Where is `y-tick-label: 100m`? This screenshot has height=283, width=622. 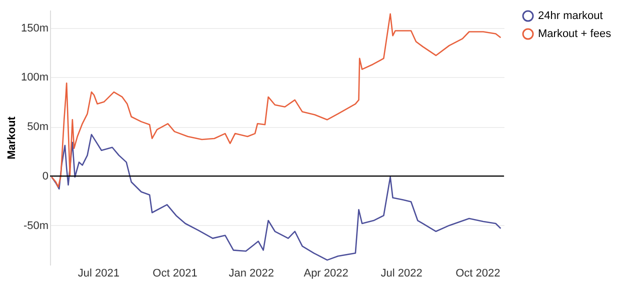
y-tick-label: 100m is located at coordinates (34, 78).